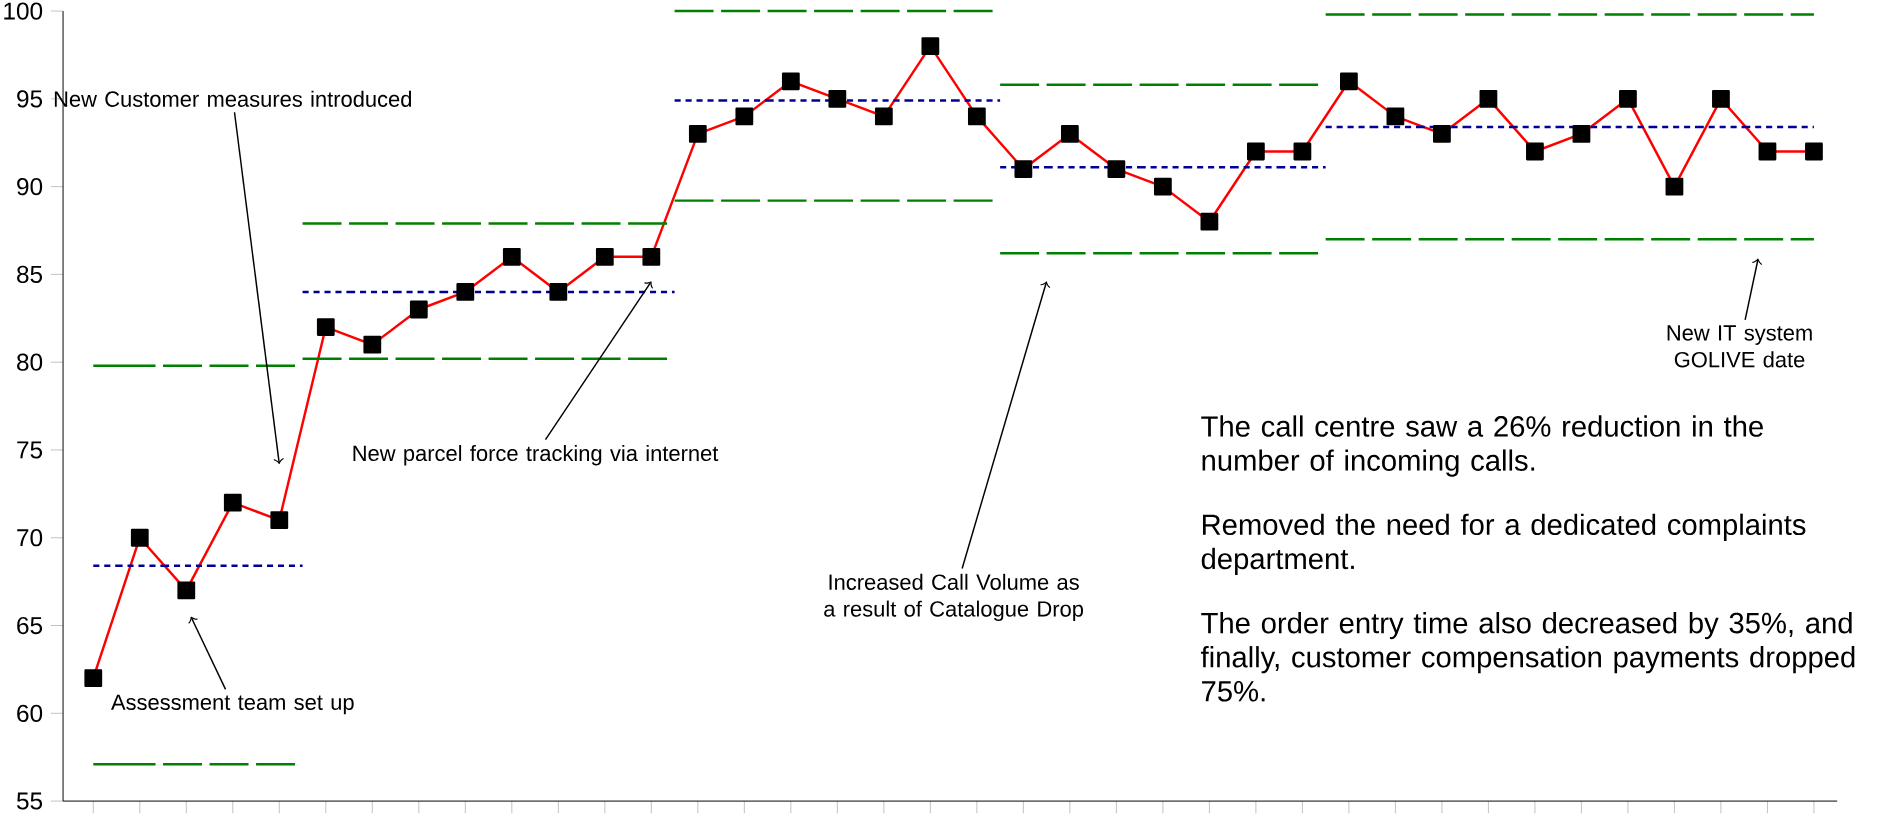  I want to click on y-tick-label: 90, so click(30, 187).